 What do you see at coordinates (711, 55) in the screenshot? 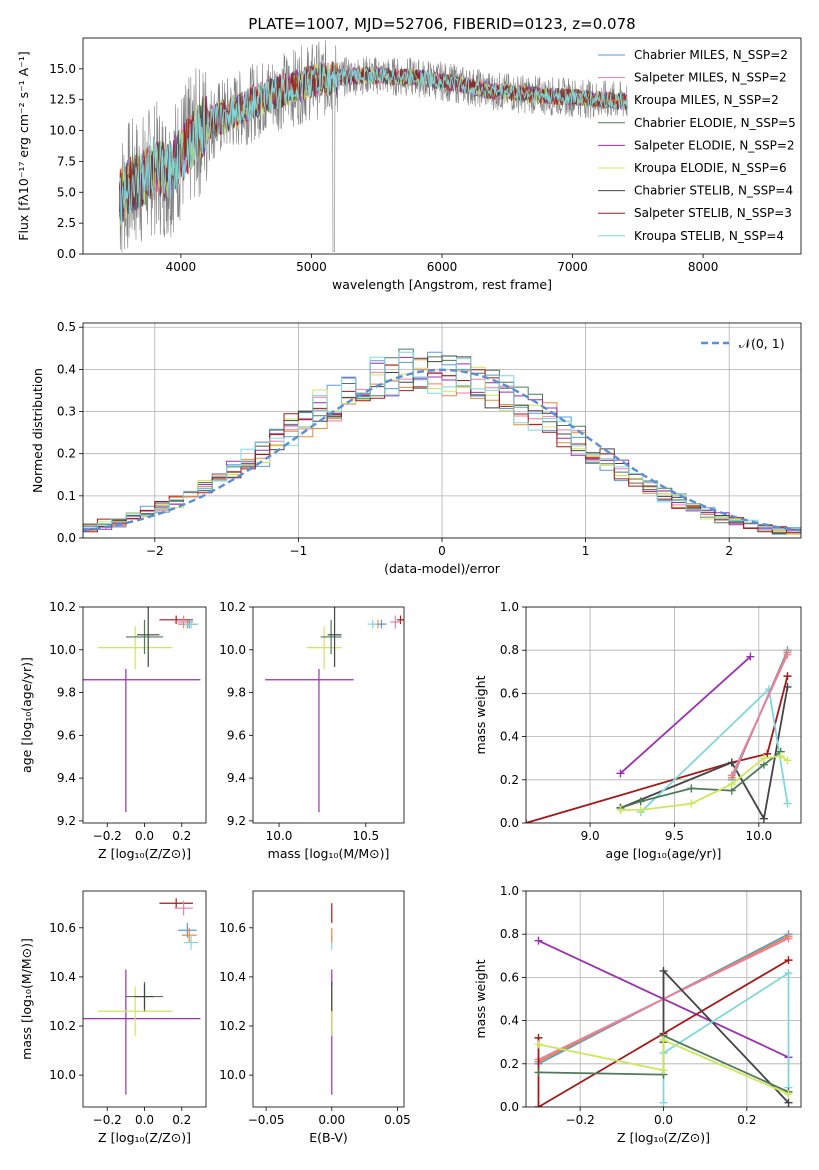
I see `legend-entry: Chabrier MILES, N_SSP=2` at bounding box center [711, 55].